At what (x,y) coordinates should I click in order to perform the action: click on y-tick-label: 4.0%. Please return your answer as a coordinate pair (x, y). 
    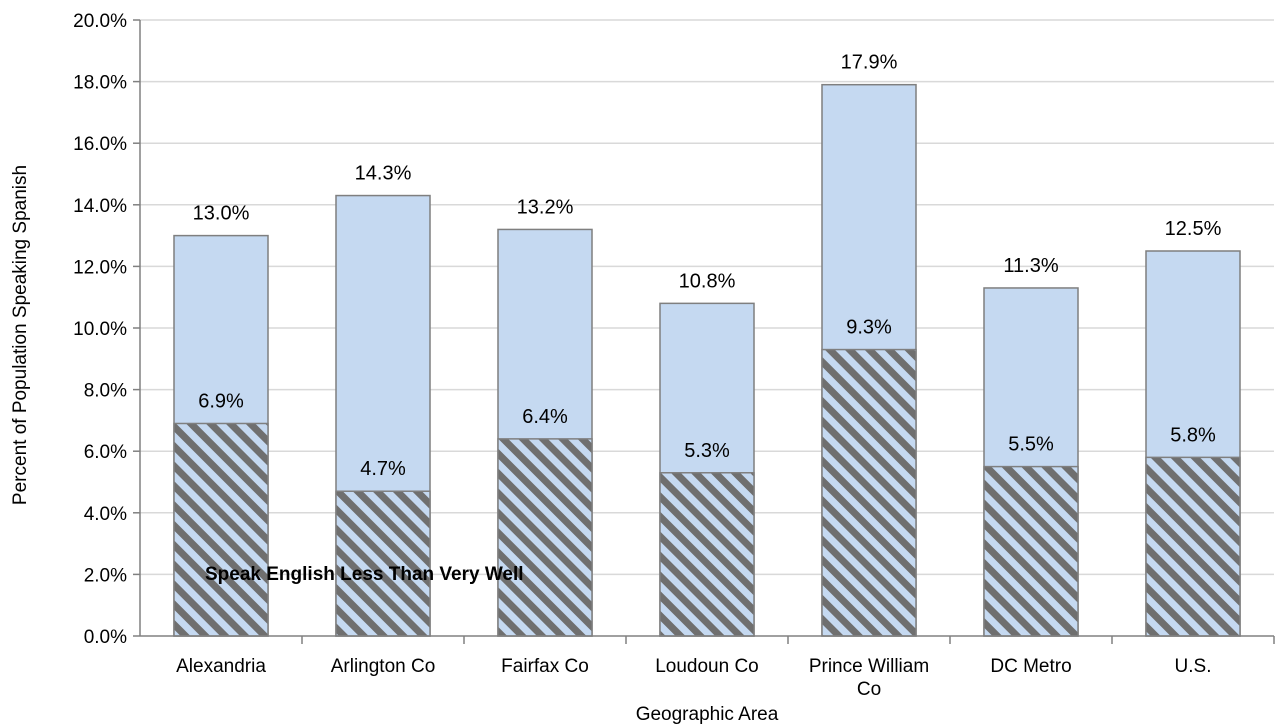
    Looking at the image, I should click on (105, 514).